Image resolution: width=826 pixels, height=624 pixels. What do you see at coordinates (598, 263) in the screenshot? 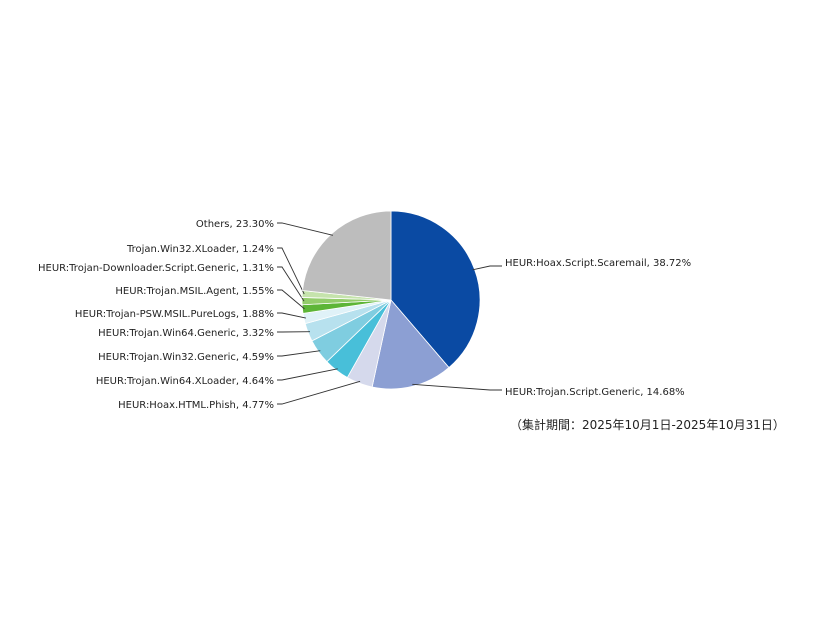
I see `slice-label: HEUR:Hoax.Script.Scaremail, 38.72%` at bounding box center [598, 263].